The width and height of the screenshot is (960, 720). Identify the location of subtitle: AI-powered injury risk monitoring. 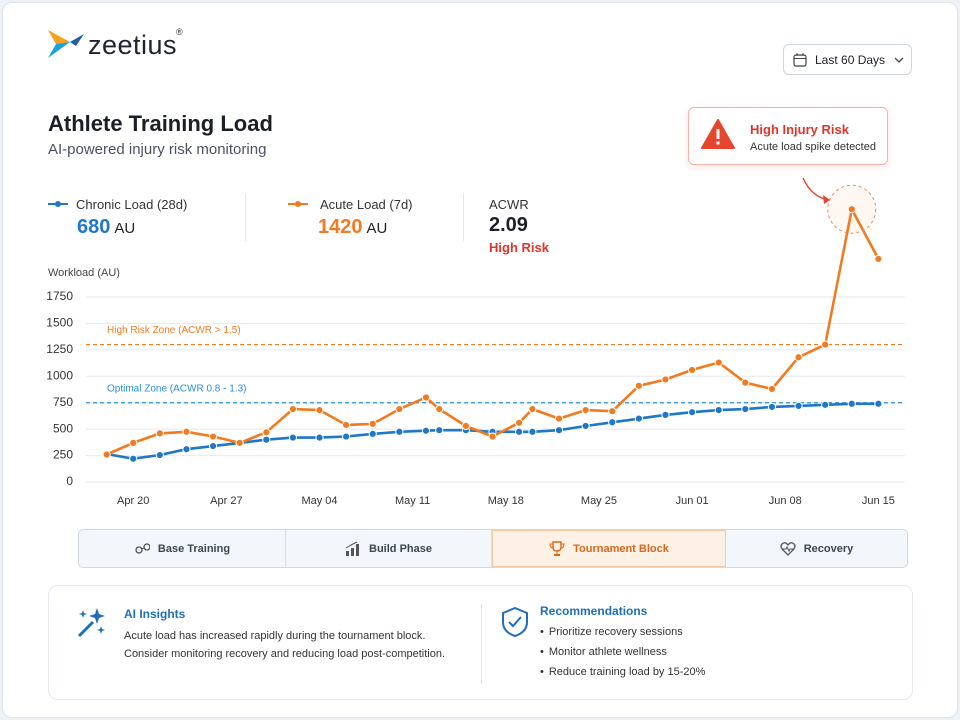
(157, 149).